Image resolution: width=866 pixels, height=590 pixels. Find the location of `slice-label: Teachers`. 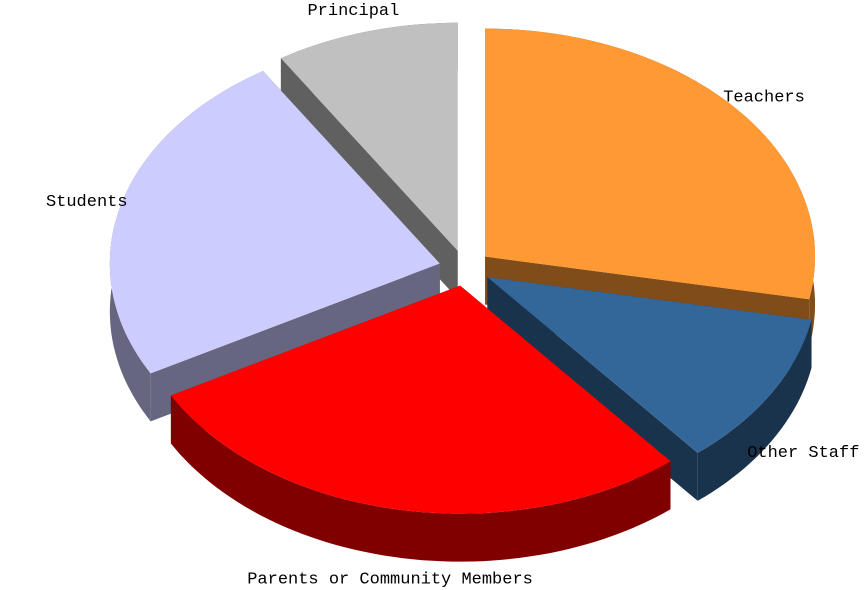

slice-label: Teachers is located at coordinates (764, 98).